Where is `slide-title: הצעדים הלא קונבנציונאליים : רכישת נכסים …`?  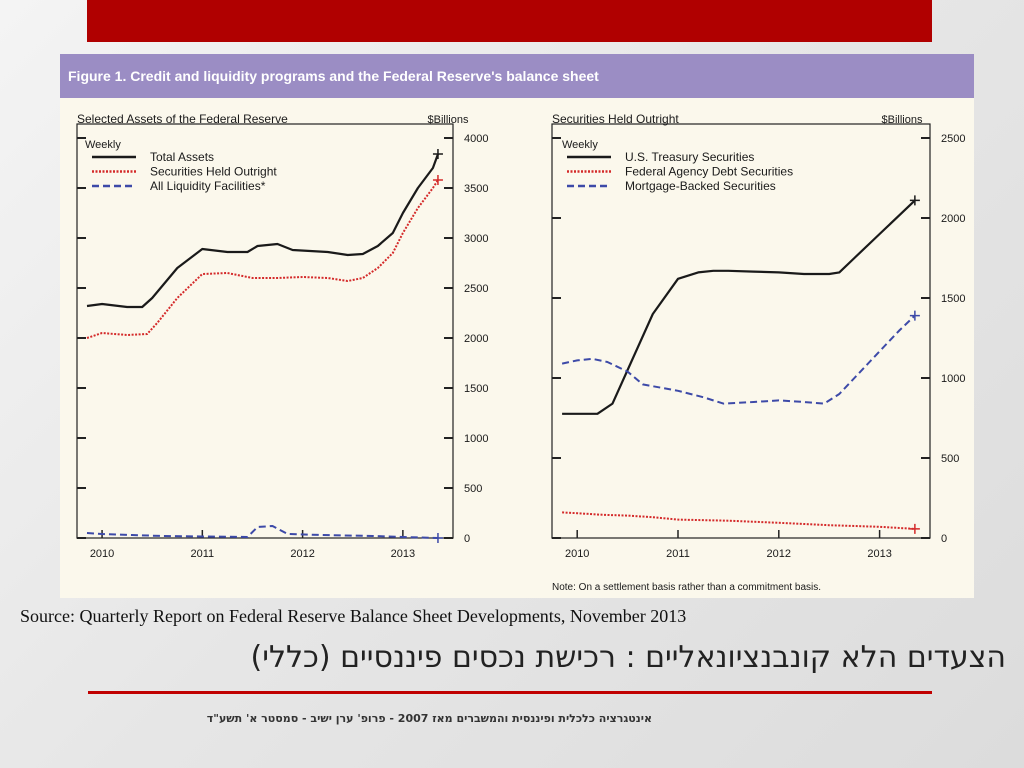 slide-title: הצעדים הלא קונבנציונאליים : רכישת נכסים … is located at coordinates (628, 657).